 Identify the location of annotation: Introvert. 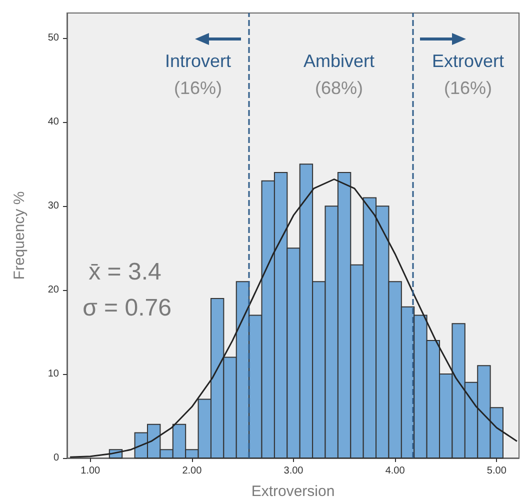
(198, 61).